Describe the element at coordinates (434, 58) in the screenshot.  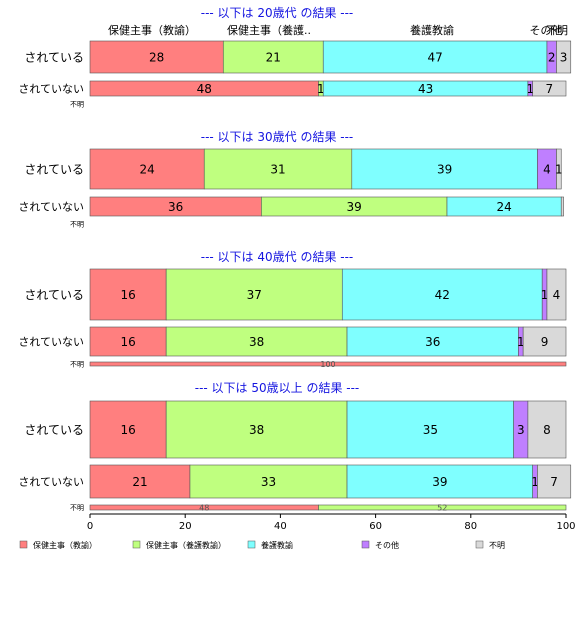
I see `data-label: 47` at that location.